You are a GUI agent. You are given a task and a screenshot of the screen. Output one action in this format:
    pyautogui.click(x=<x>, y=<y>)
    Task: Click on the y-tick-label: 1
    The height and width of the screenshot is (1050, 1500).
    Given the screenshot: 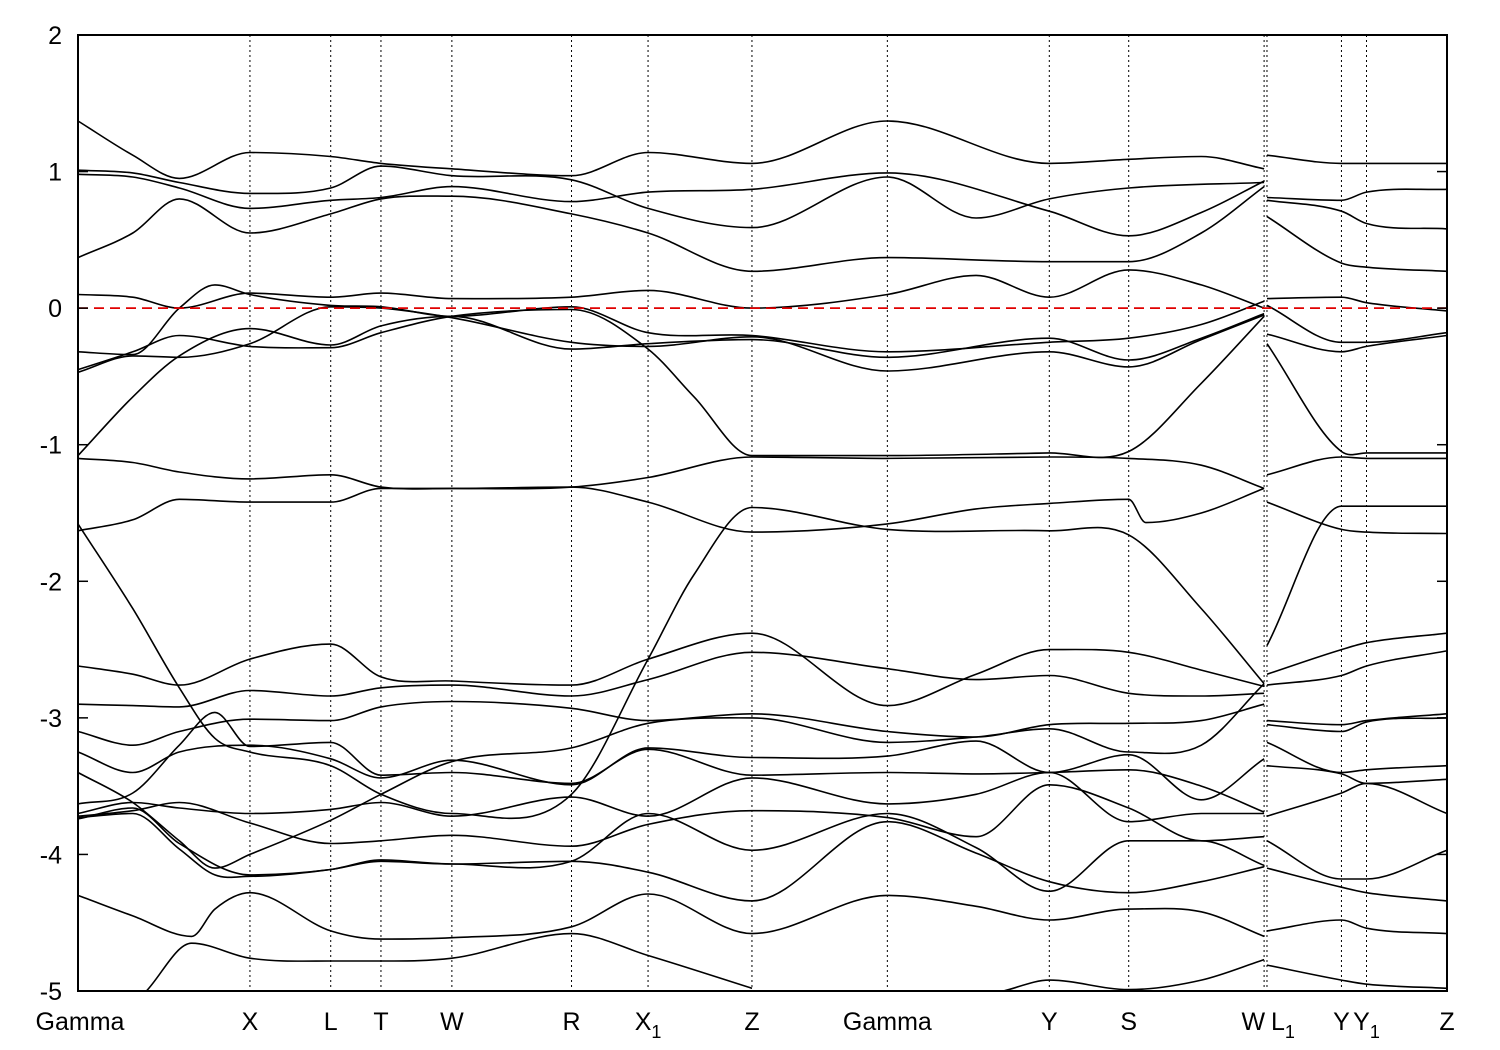 What is the action you would take?
    pyautogui.click(x=55, y=173)
    